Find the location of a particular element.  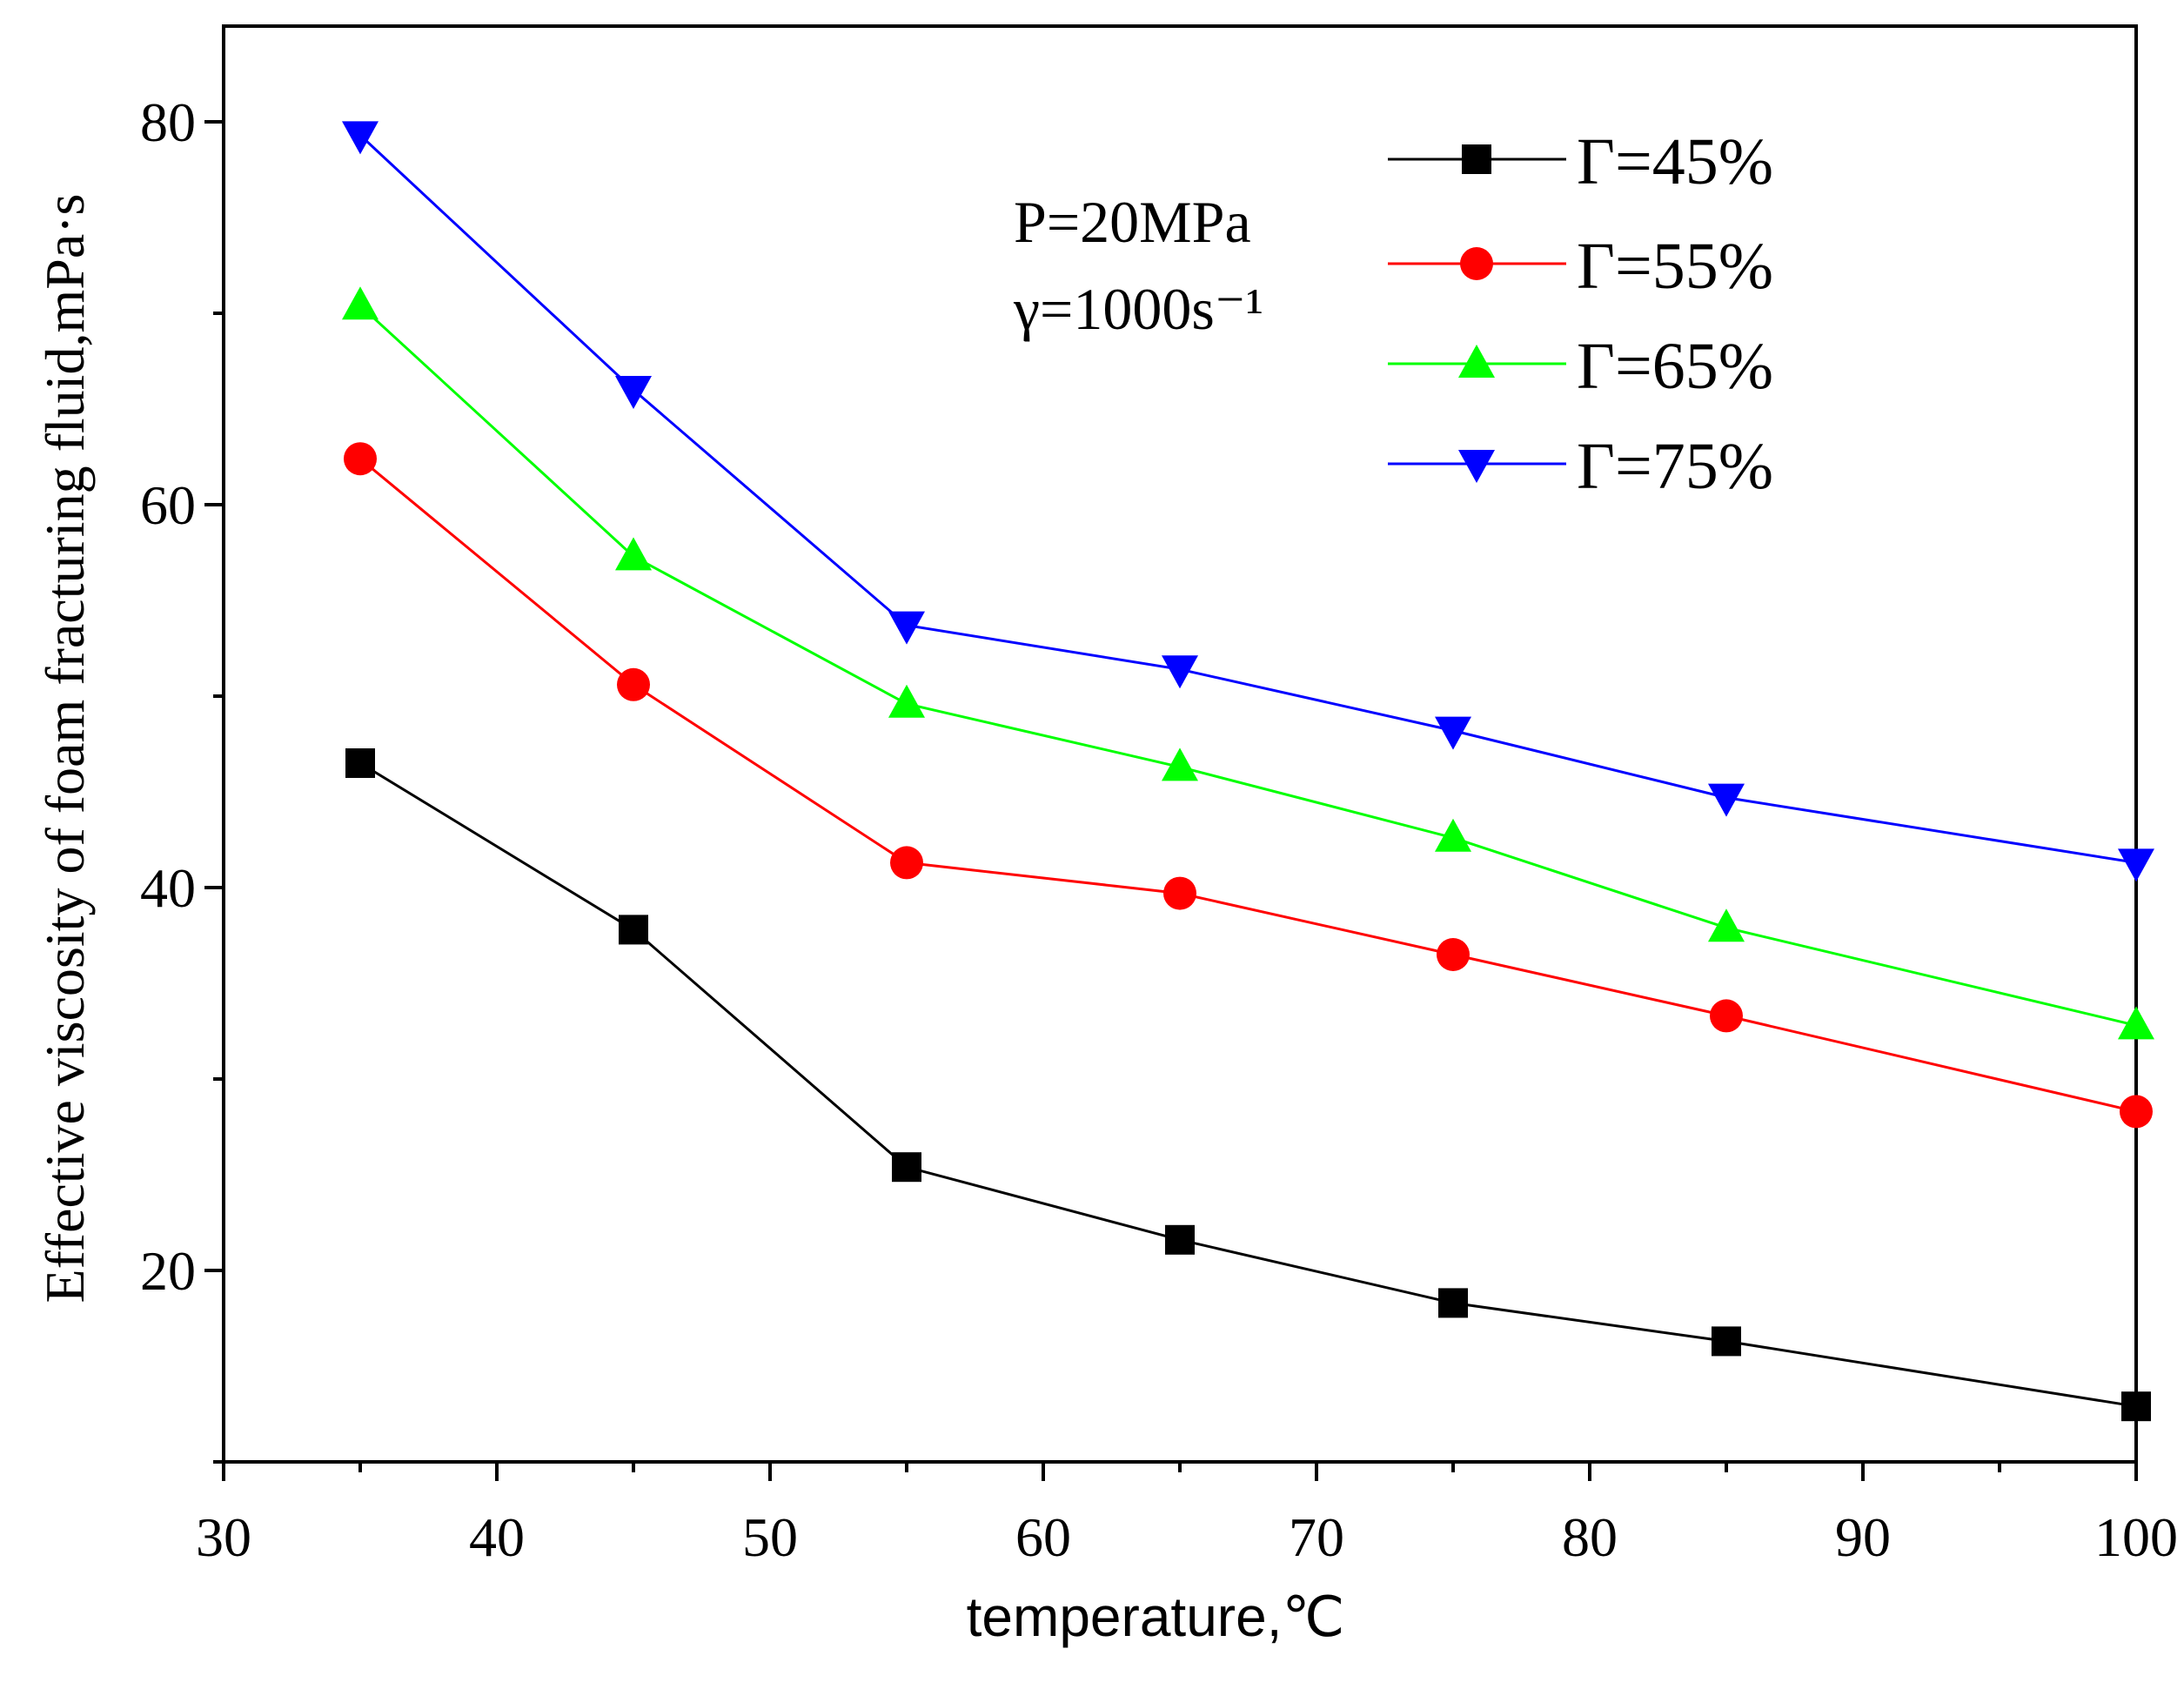

annotation-pressure: P=20MPa is located at coordinates (1132, 222).